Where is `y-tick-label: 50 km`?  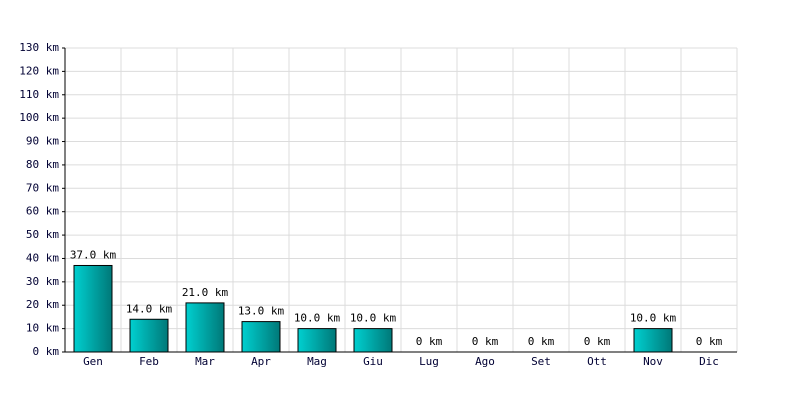
y-tick-label: 50 km is located at coordinates (42, 234).